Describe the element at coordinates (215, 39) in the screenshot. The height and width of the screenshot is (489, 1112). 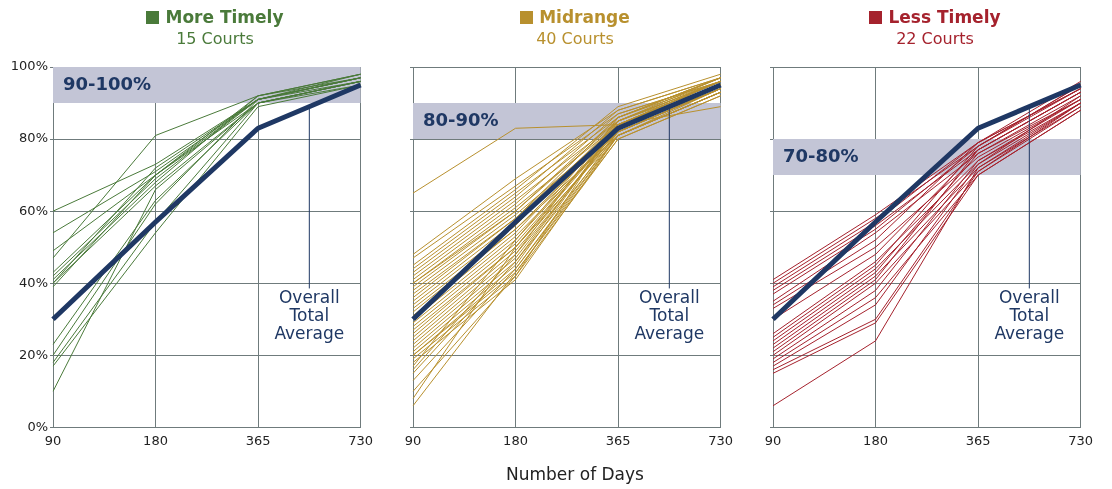
I see `chart-subtitle: 15 Courts` at that location.